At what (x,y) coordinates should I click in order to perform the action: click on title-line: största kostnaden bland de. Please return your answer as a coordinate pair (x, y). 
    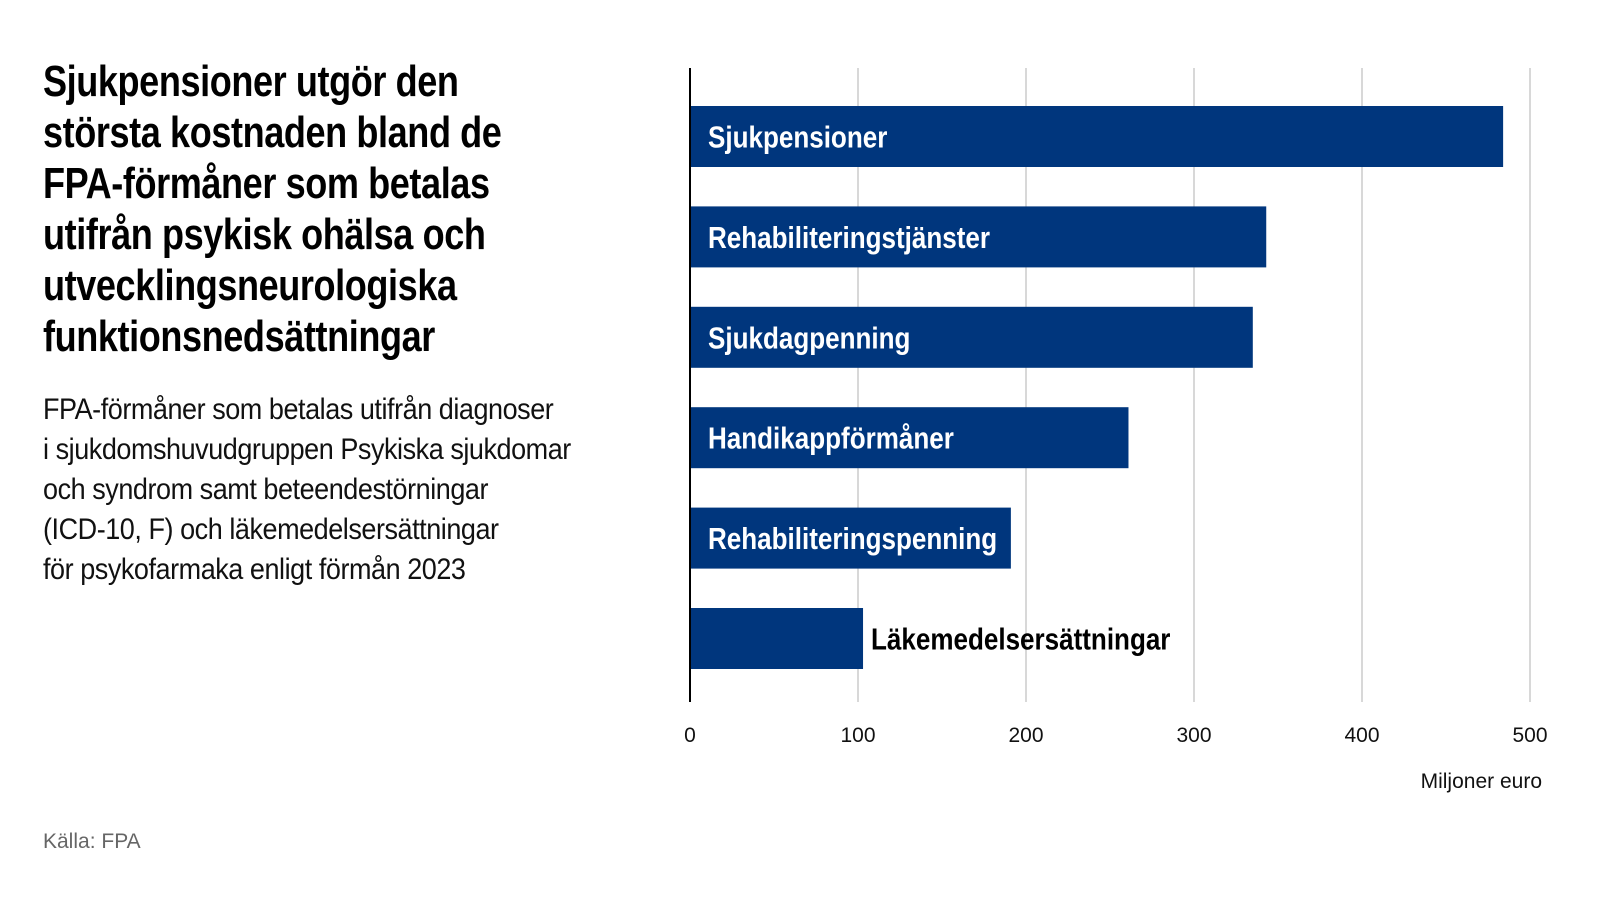
    Looking at the image, I should click on (272, 132).